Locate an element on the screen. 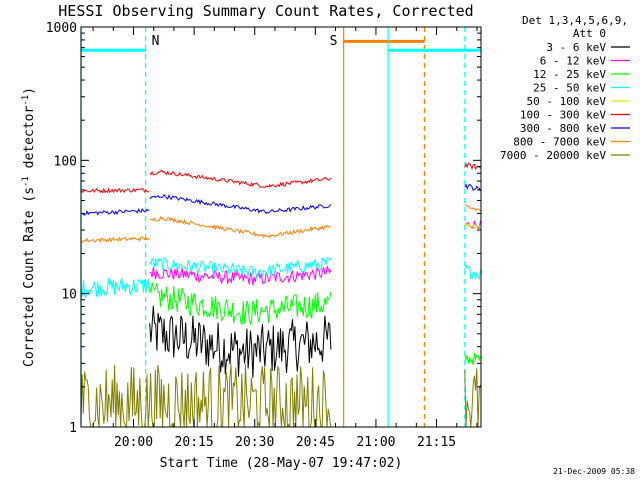 The height and width of the screenshot is (480, 640). y-tick-label: 100 is located at coordinates (65, 161).